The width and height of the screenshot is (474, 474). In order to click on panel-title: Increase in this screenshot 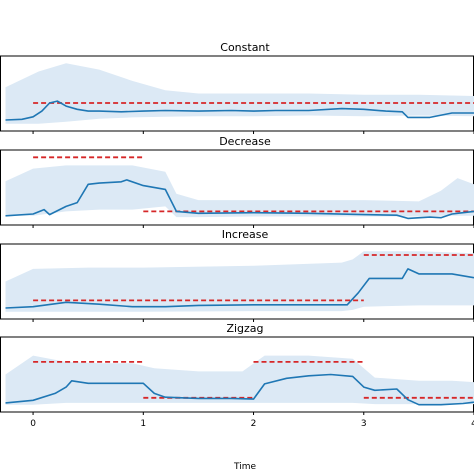, I will do `click(245, 234)`.